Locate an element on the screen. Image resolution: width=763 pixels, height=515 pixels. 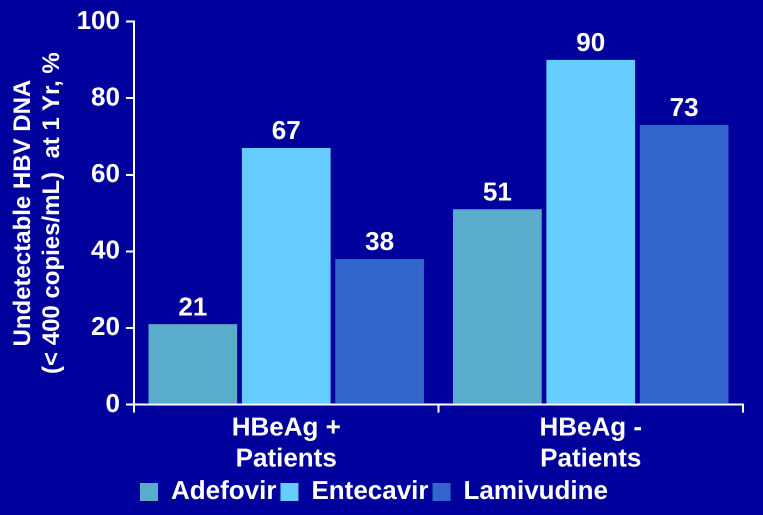
legend-label: Adefovir is located at coordinates (223, 490).